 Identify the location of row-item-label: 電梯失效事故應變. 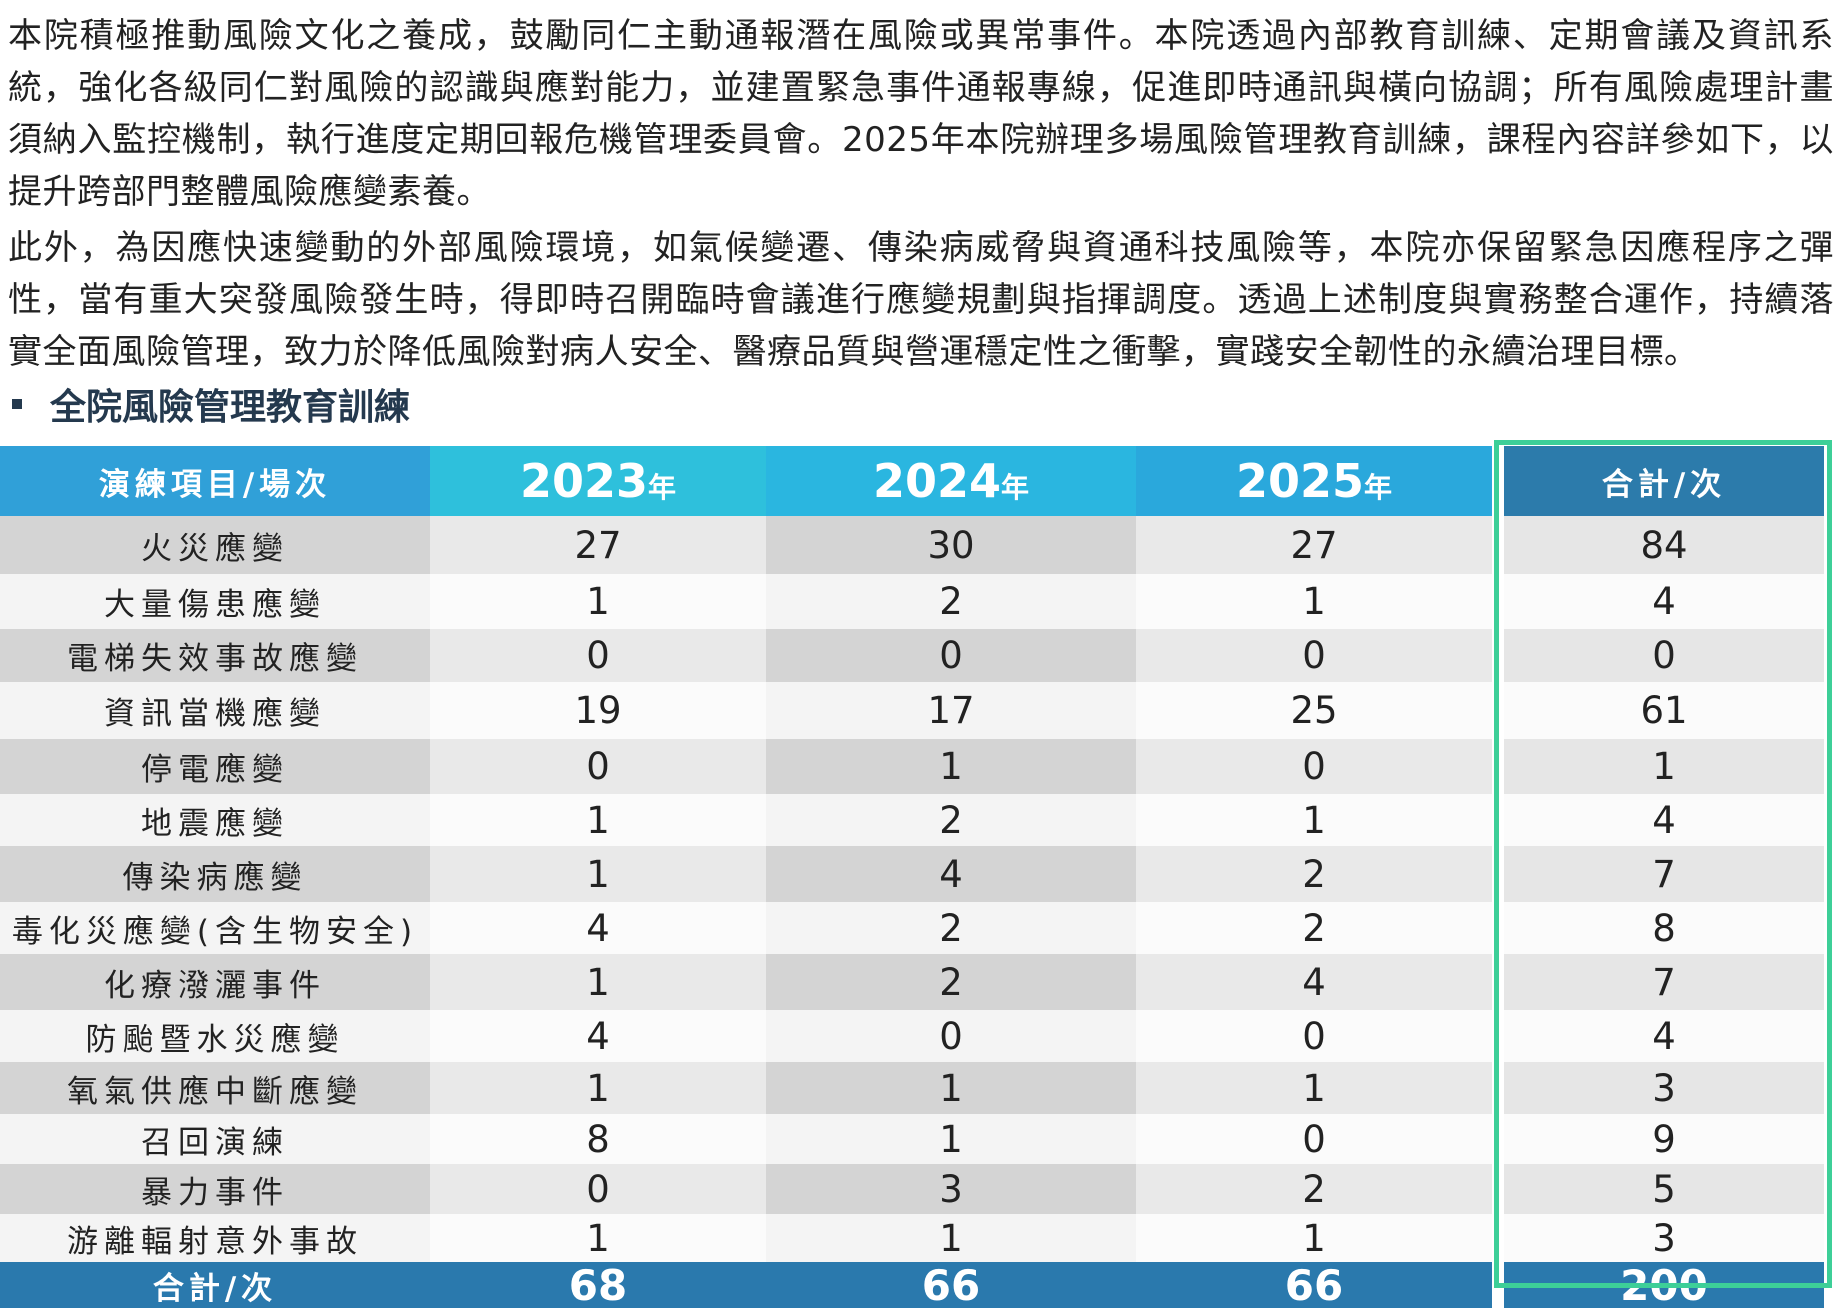
(215, 655).